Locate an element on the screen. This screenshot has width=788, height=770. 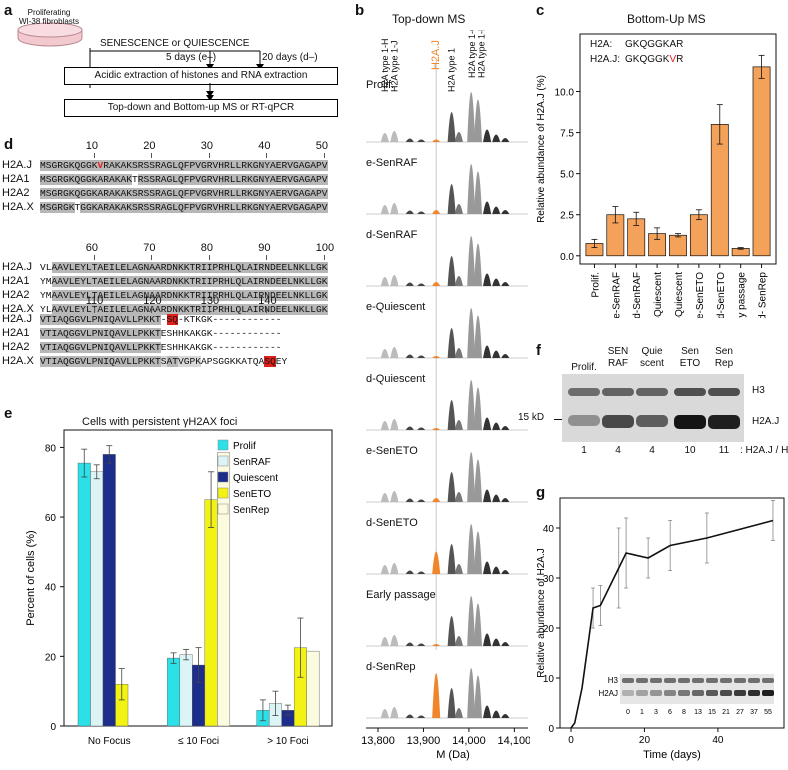
inset-day-label: 27 is located at coordinates (740, 712).